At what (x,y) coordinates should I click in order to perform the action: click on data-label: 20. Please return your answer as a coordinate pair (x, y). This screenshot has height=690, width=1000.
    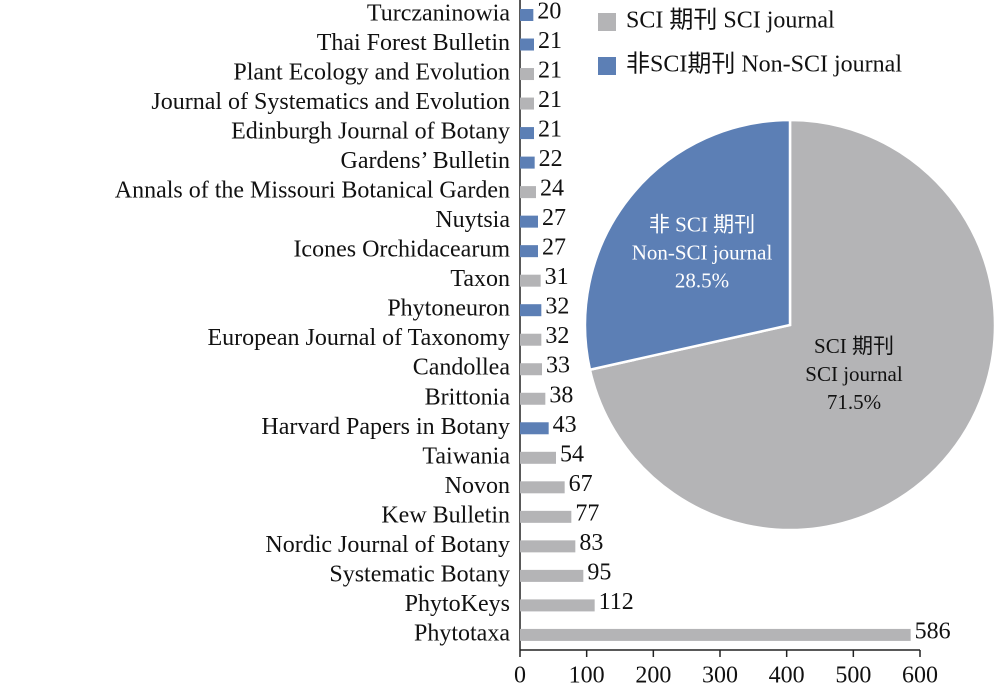
    Looking at the image, I should click on (549, 12).